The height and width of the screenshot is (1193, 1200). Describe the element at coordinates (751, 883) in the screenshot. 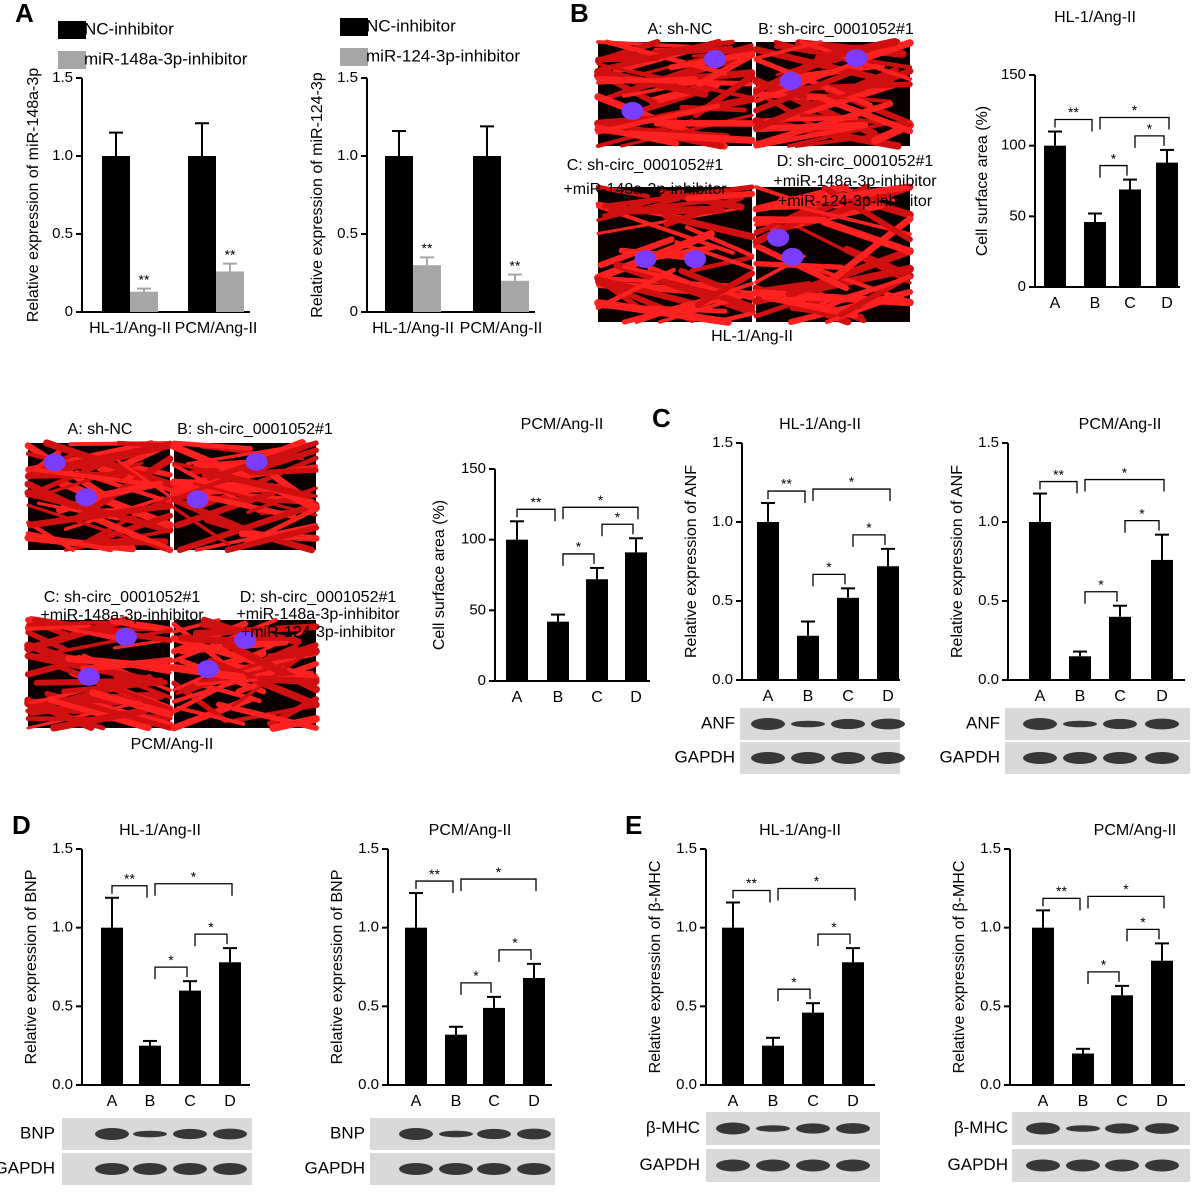

I see `significance-label: **` at that location.